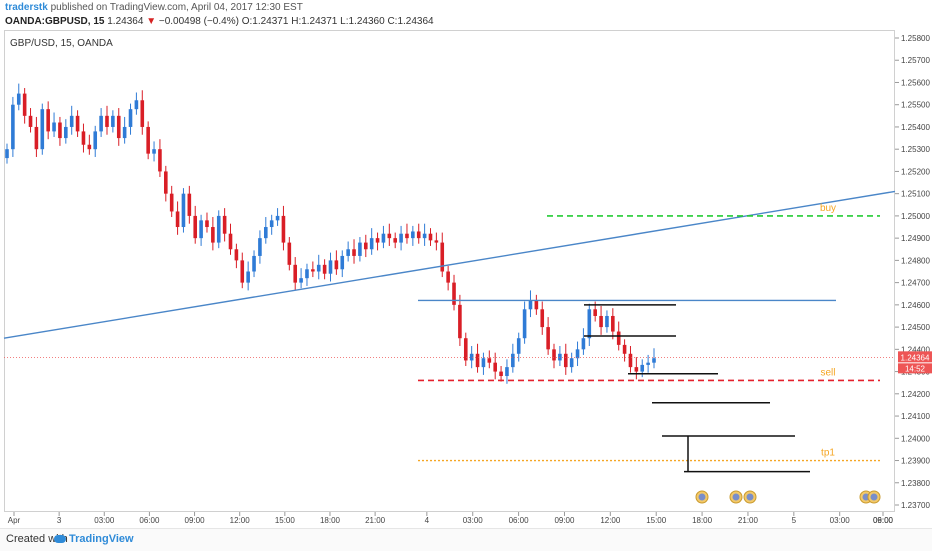 This screenshot has height=551, width=932. I want to click on y-tick-label: 1.24000, so click(915, 438).